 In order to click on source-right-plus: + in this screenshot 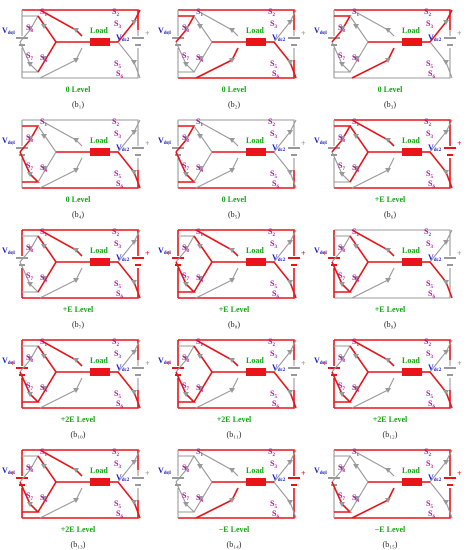, I will do `click(303, 253)`.